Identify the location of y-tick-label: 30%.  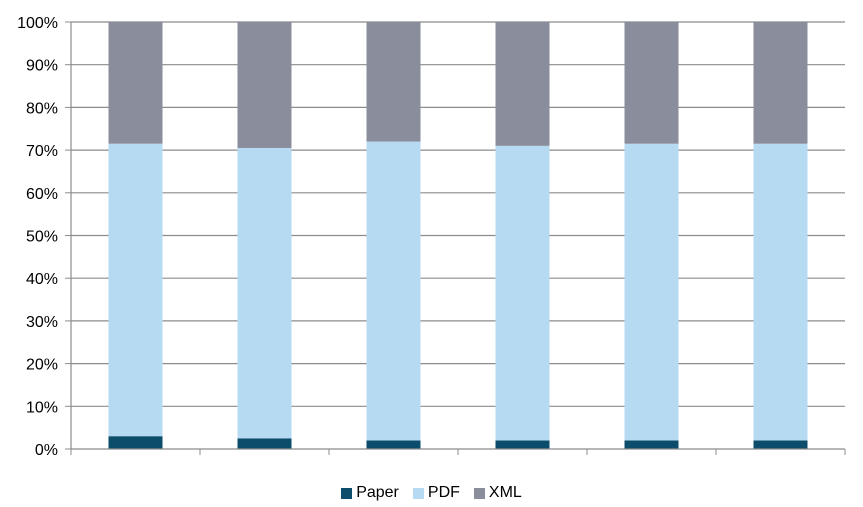
(42, 322).